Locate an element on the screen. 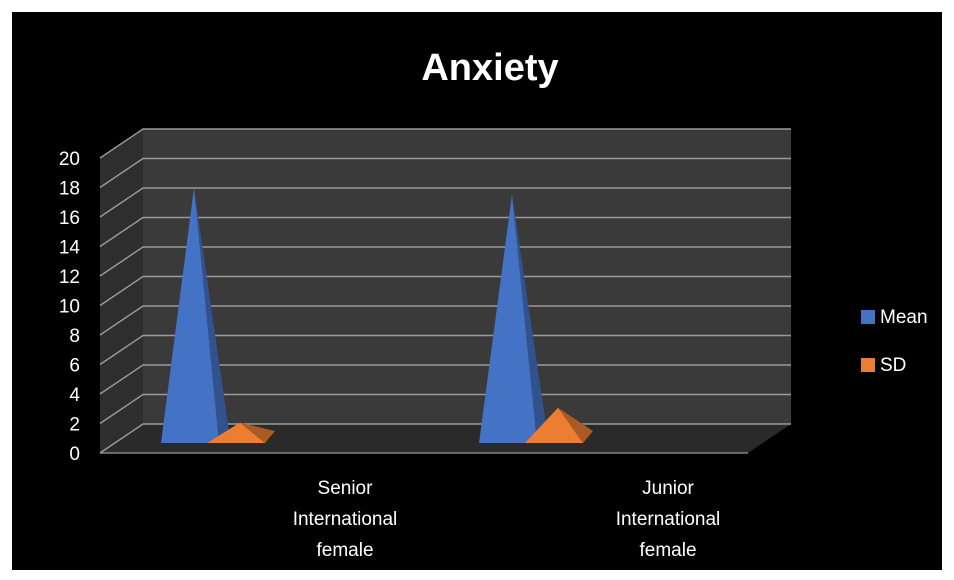 The width and height of the screenshot is (954, 580). legend: Mean SD is located at coordinates (894, 341).